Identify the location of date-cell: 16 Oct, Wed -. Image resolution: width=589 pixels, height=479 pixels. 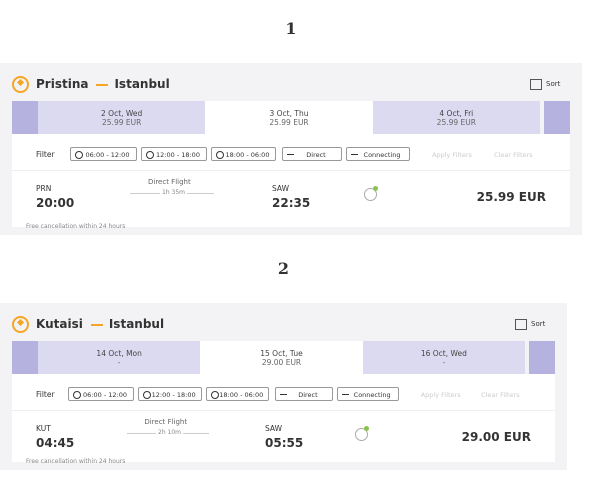
(443, 357).